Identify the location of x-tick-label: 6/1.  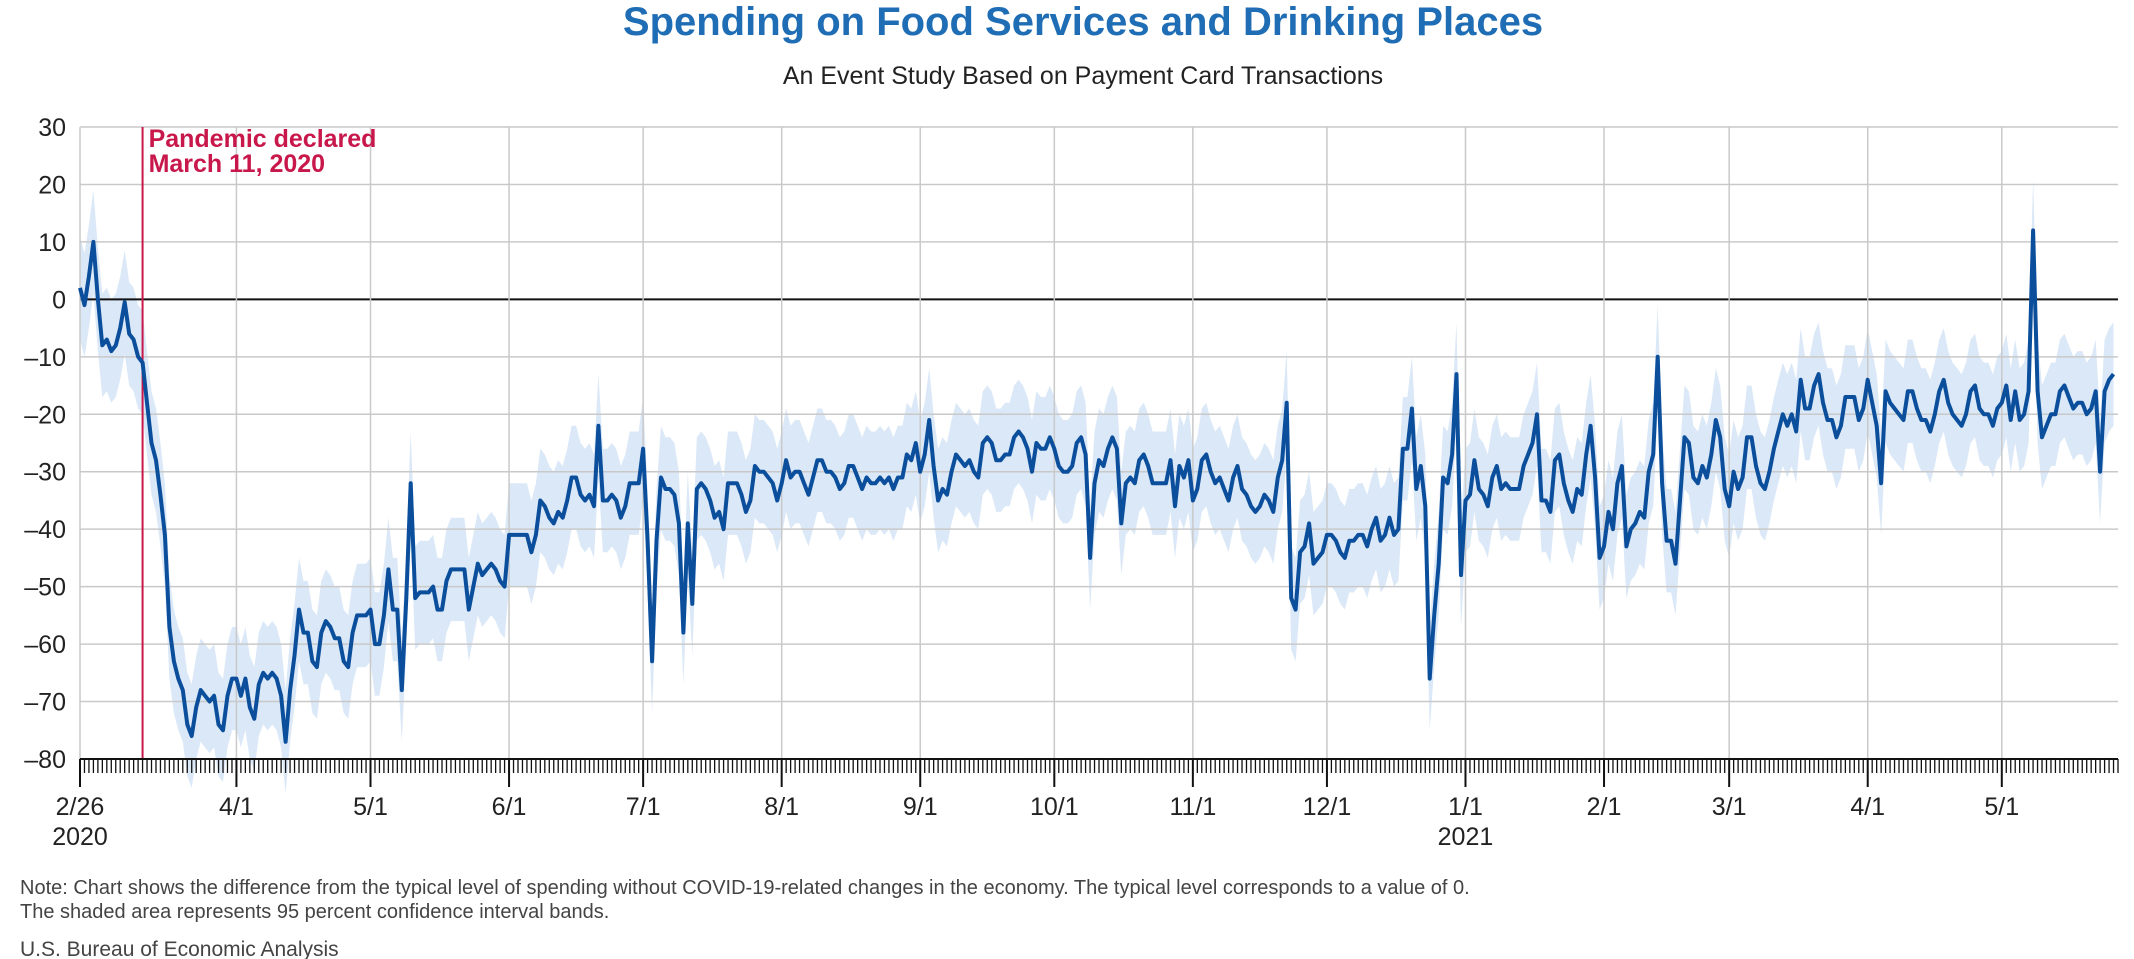
(509, 807).